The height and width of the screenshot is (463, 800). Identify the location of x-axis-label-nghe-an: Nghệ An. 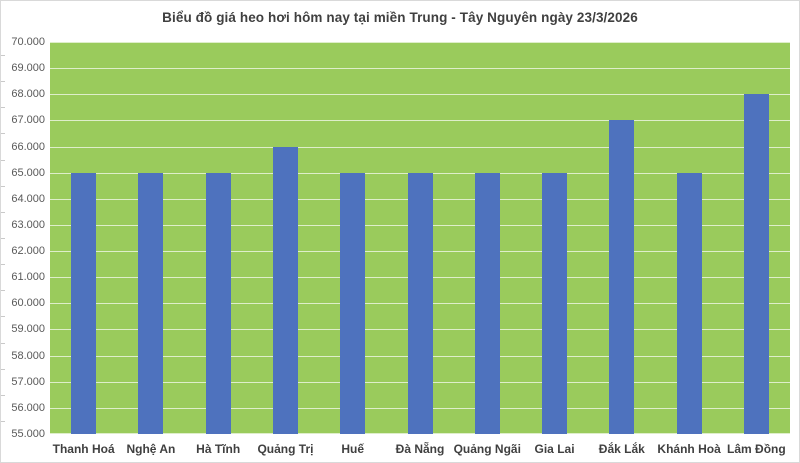
(151, 449).